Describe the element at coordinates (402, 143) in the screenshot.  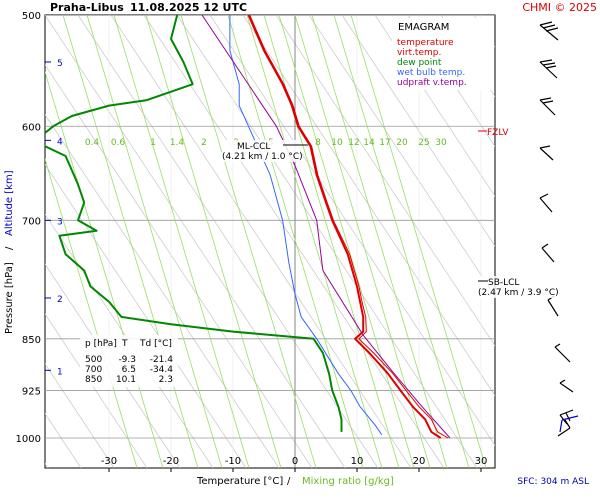
I see `mixing-ratio-label: 20` at that location.